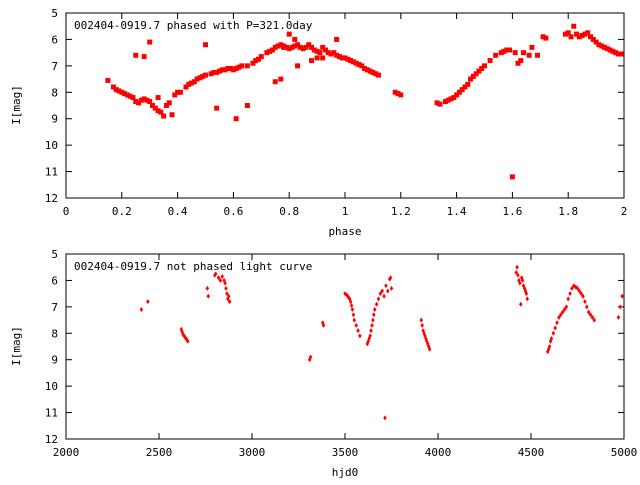 This screenshot has width=640, height=485. I want to click on phased-y-tick-label: 9, so click(54, 119).